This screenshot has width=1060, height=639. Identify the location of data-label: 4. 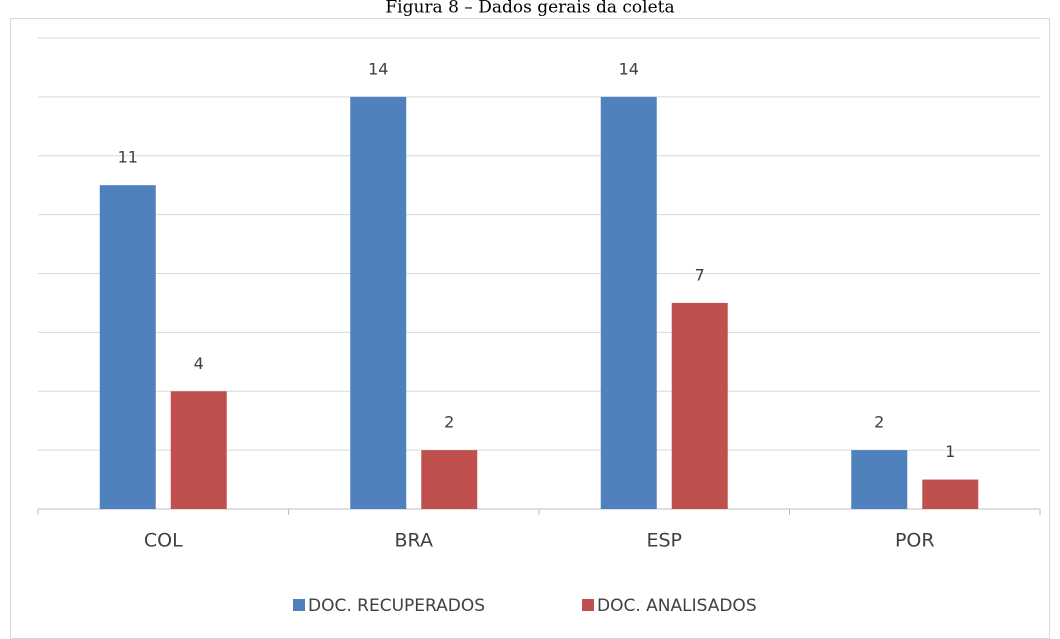
(199, 363).